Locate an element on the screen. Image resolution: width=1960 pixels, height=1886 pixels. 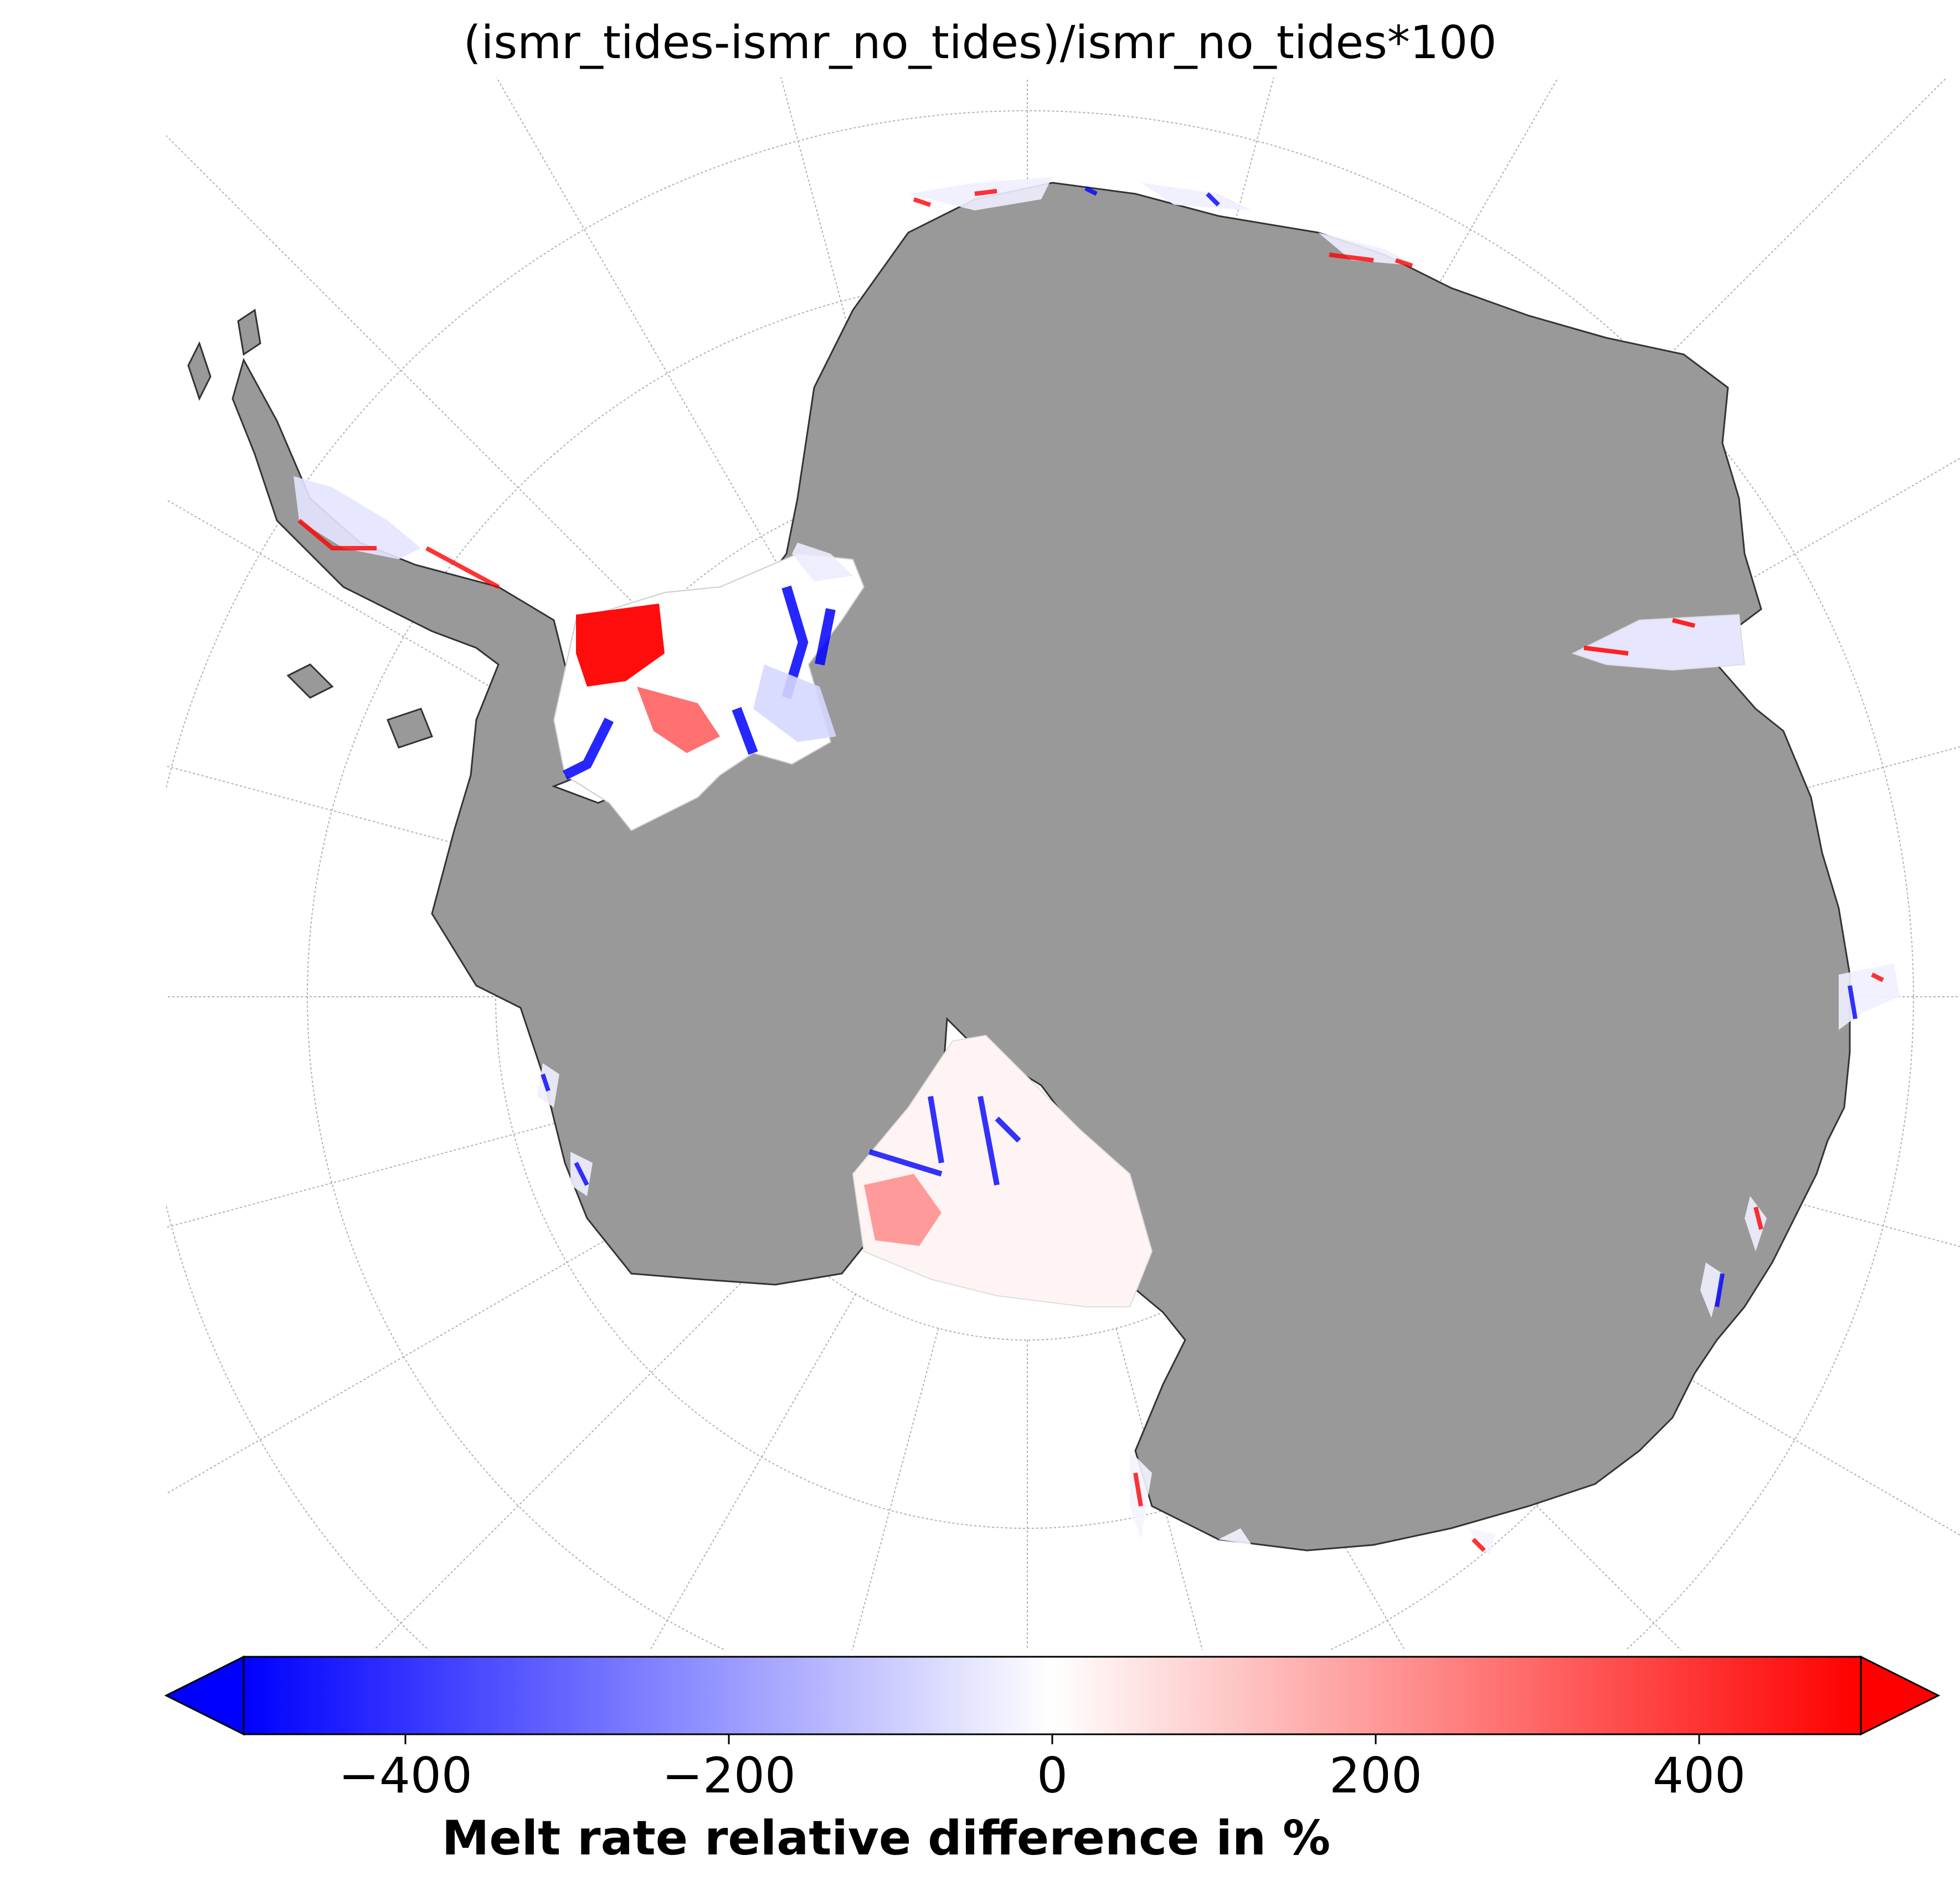
colorbar-extend-low is located at coordinates (205, 1695).